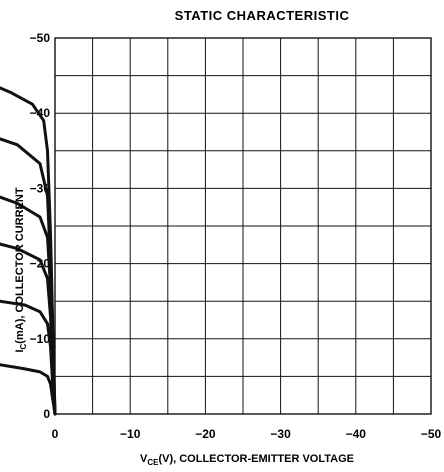  Describe the element at coordinates (130, 434) in the screenshot. I see `x-tick-label: −10` at that location.